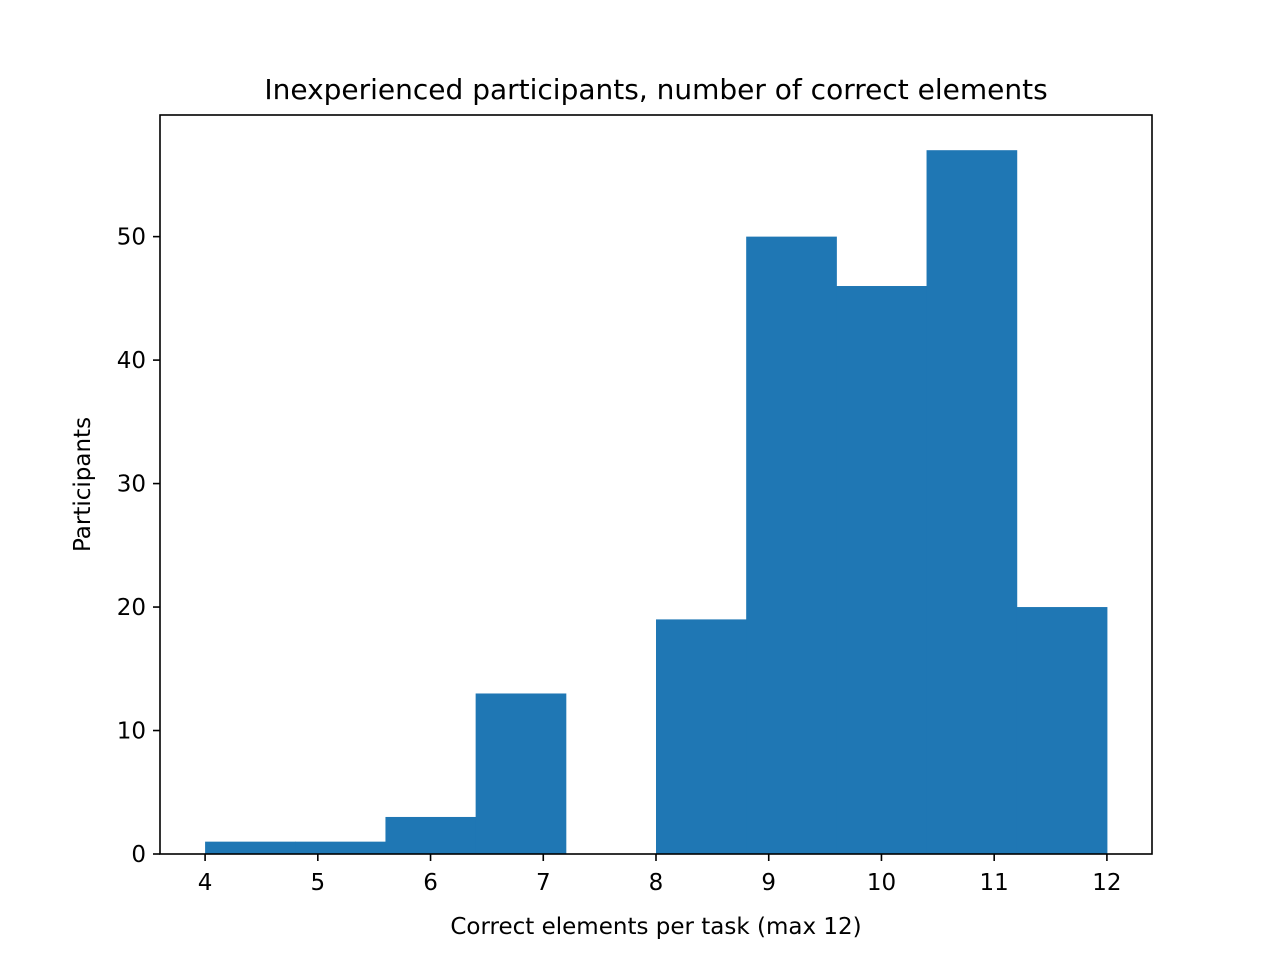 The width and height of the screenshot is (1280, 960). I want to click on x-tick-label: 5, so click(317, 883).